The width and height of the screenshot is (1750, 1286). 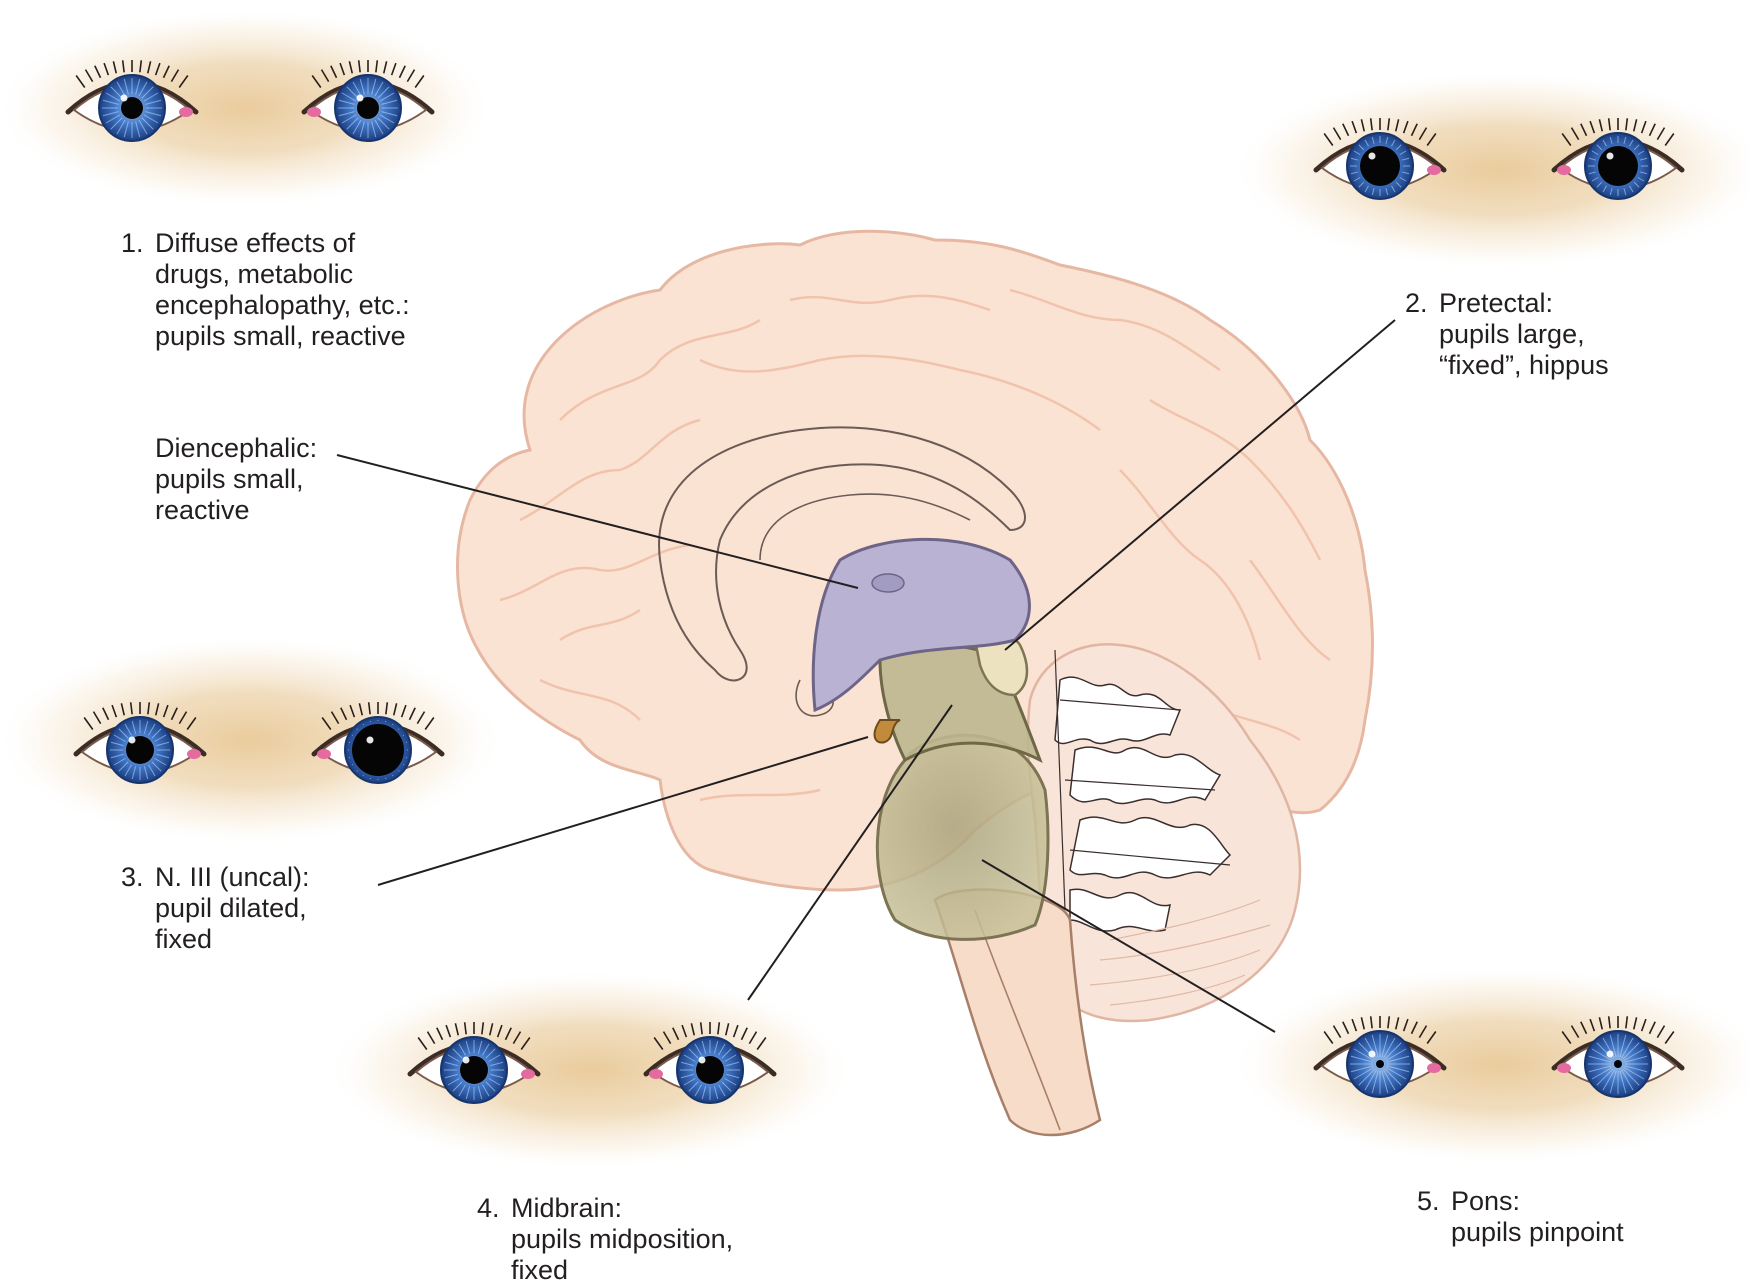 What do you see at coordinates (488, 1208) in the screenshot?
I see `label-number: 4.` at bounding box center [488, 1208].